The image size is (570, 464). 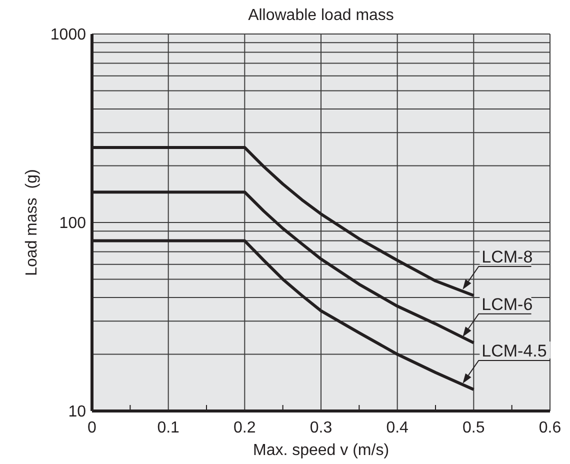 I want to click on y-tick-label: 1000, so click(x=68, y=35).